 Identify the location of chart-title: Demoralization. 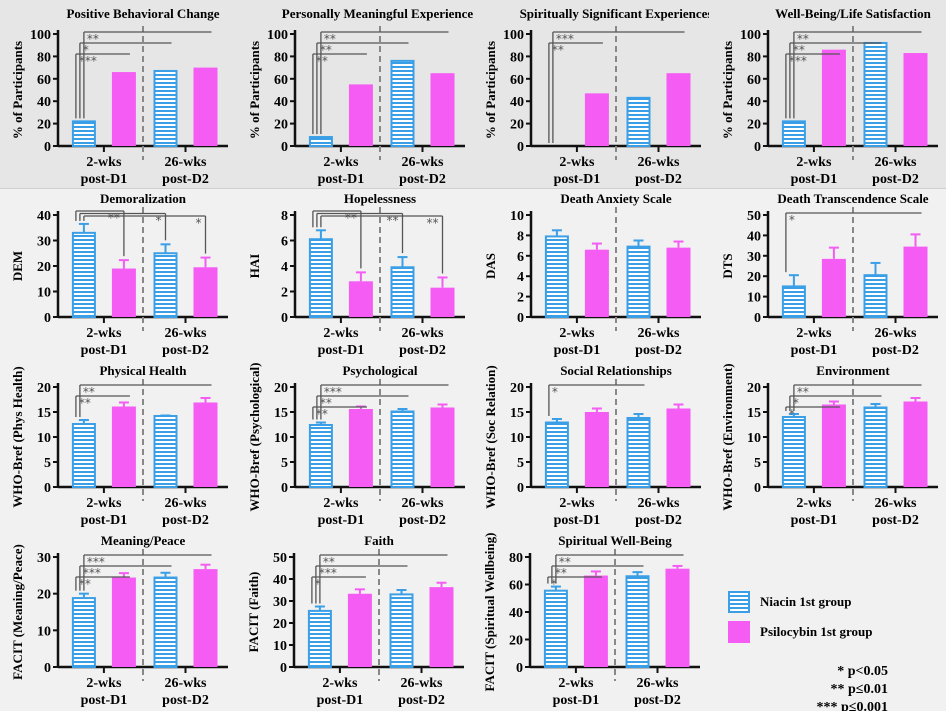
(143, 198).